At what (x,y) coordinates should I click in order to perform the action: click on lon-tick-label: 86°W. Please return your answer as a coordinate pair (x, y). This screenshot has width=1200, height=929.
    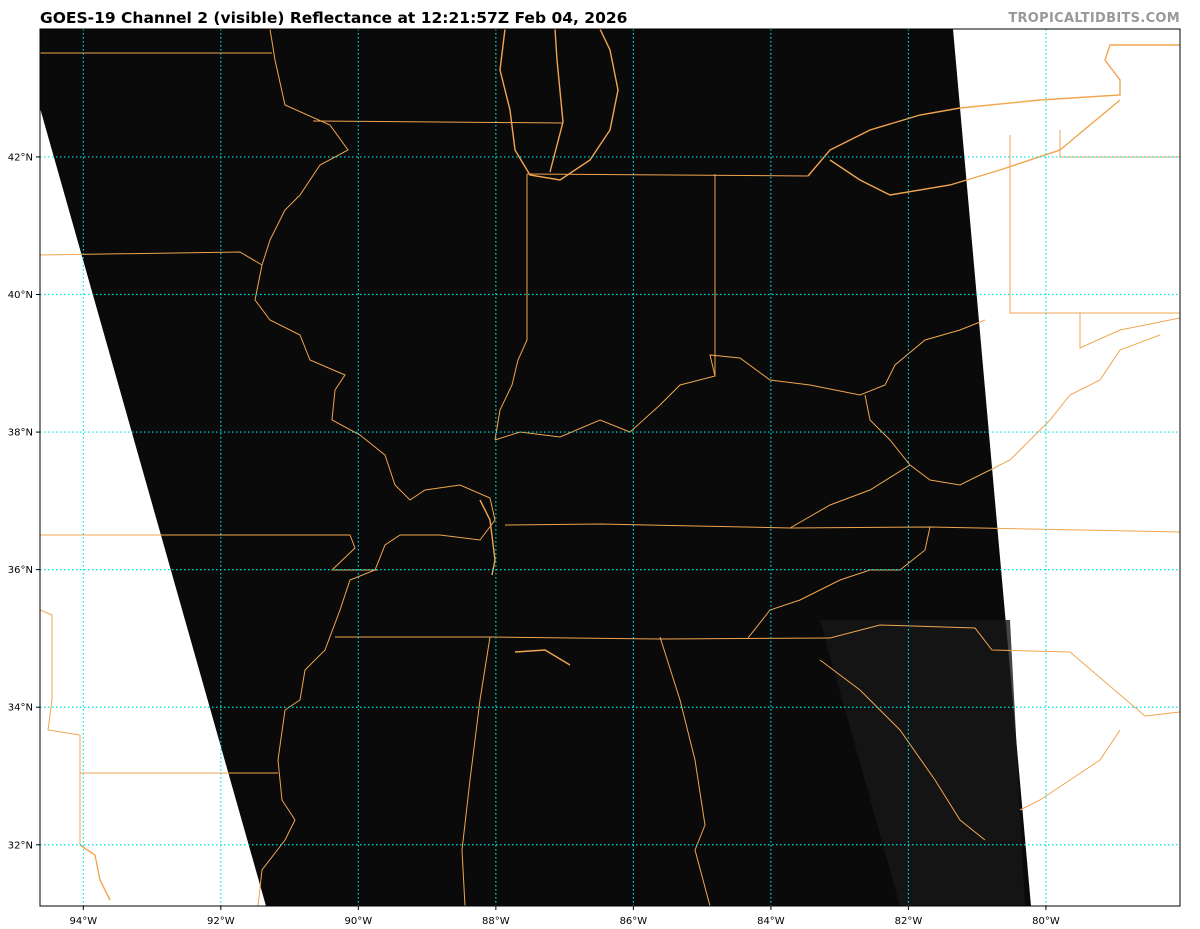
    Looking at the image, I should click on (634, 921).